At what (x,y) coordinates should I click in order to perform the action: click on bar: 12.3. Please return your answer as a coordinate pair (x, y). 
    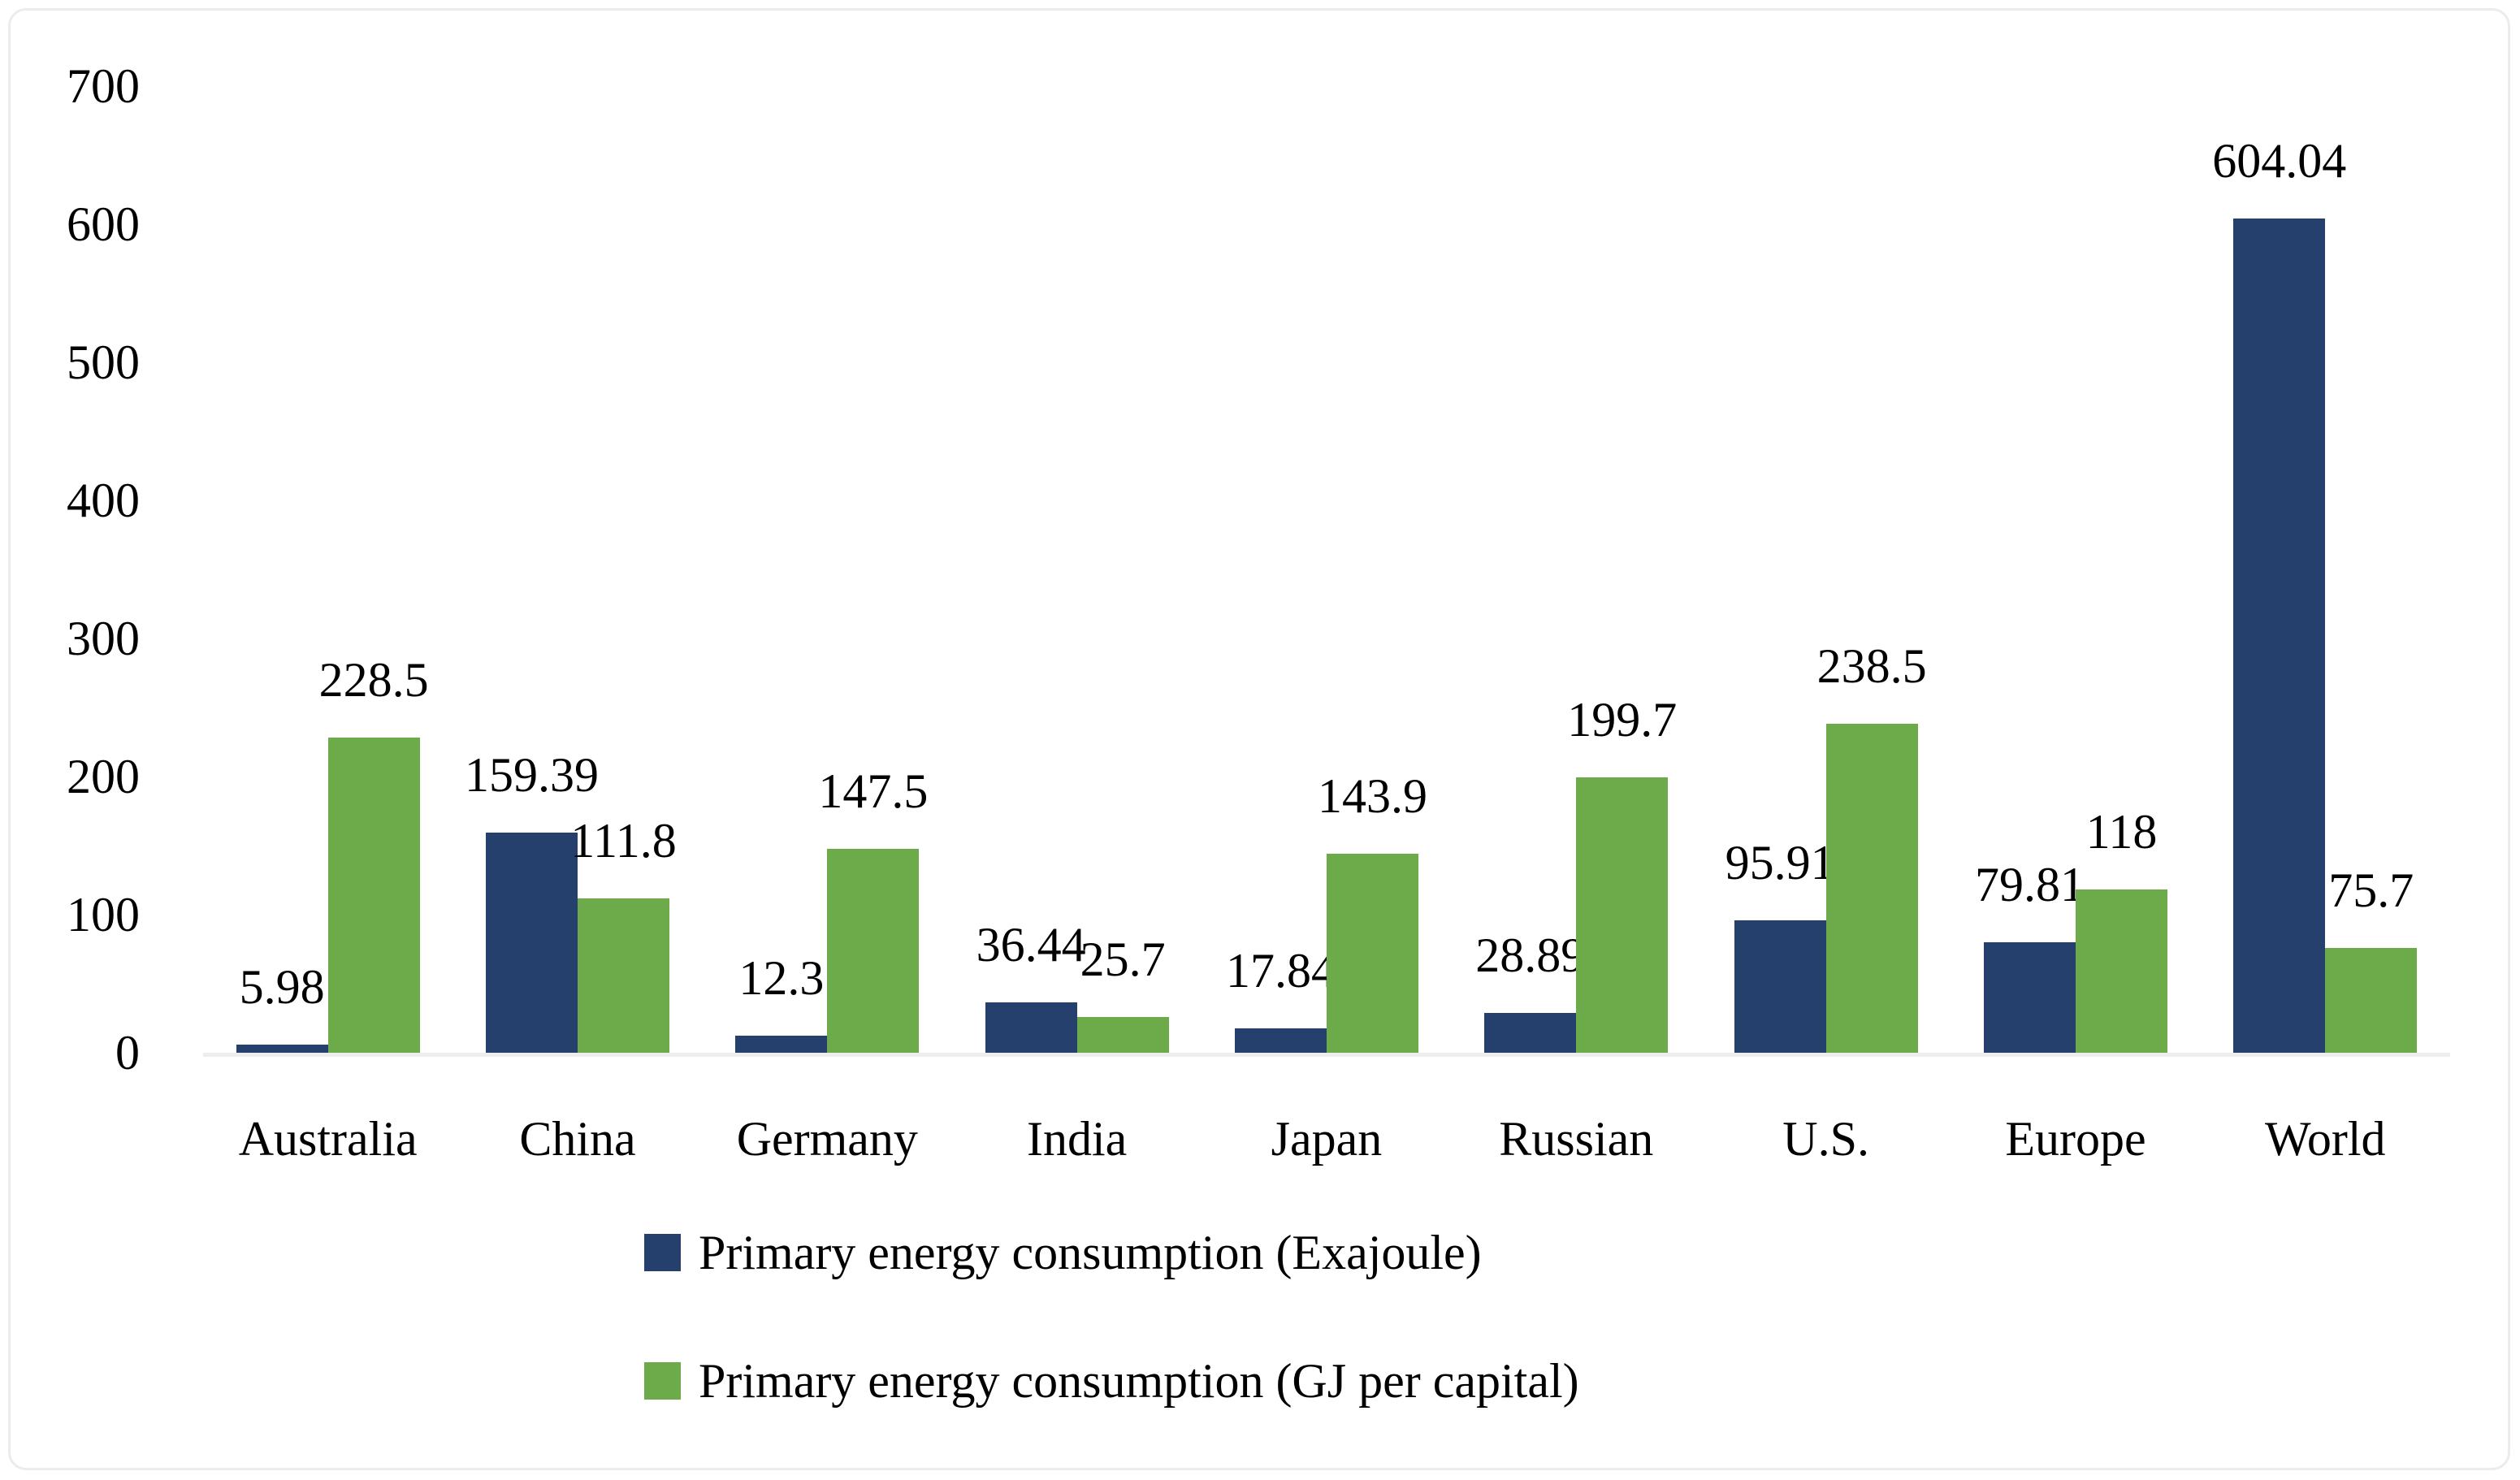
    Looking at the image, I should click on (782, 1002).